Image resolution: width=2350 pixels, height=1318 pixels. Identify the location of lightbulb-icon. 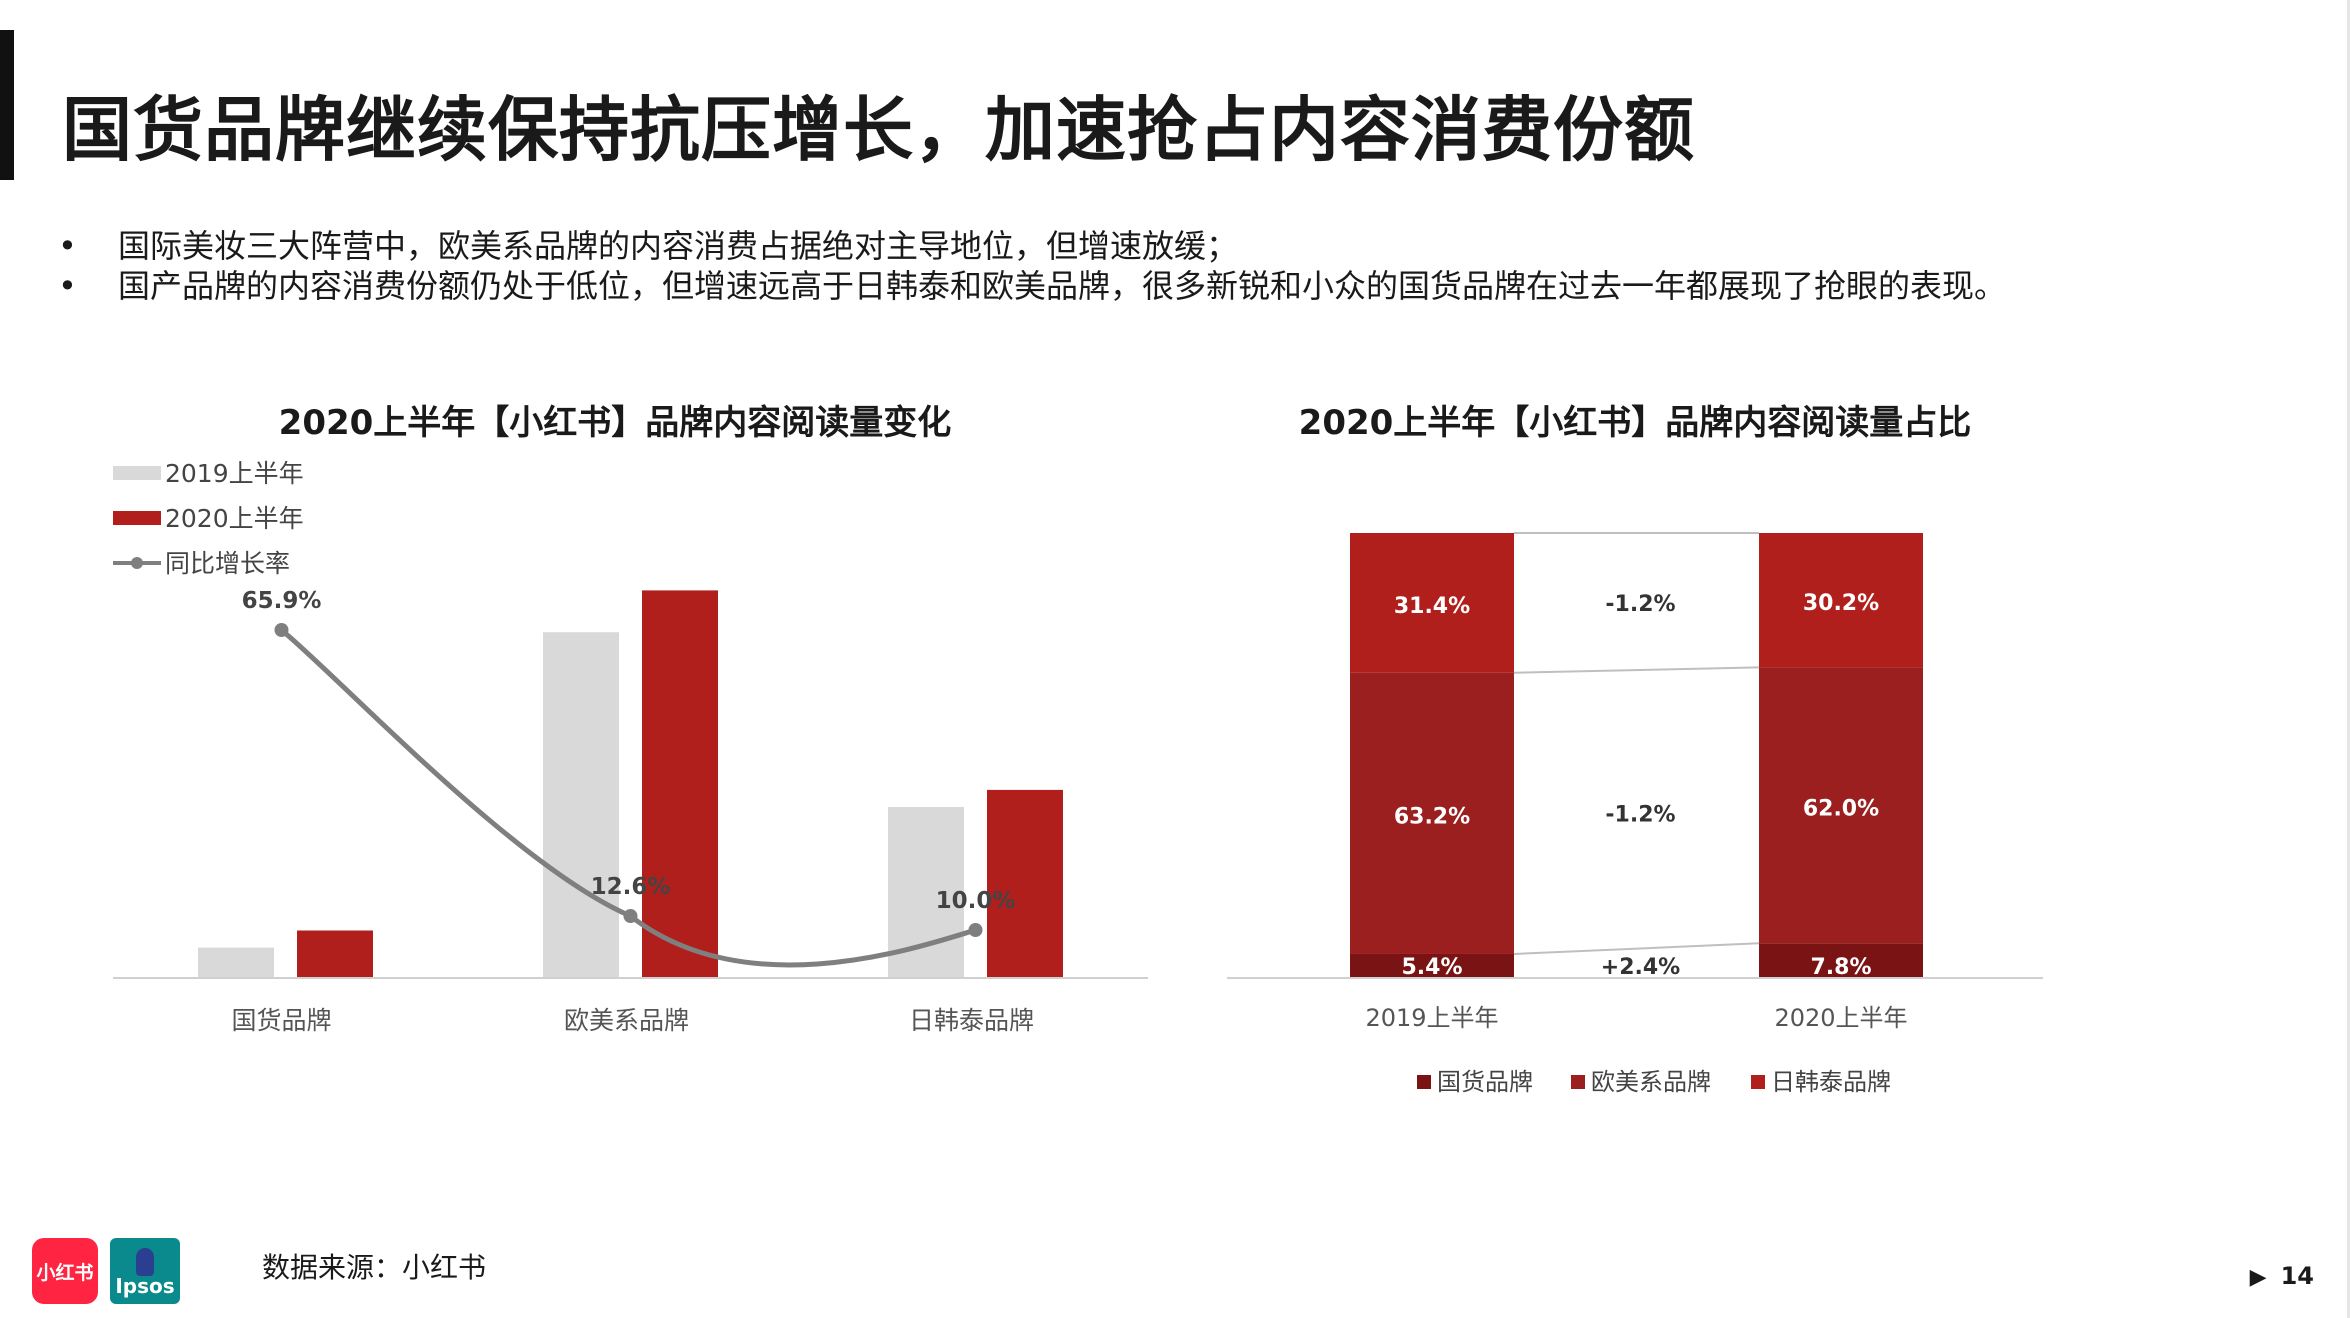
(145, 1262).